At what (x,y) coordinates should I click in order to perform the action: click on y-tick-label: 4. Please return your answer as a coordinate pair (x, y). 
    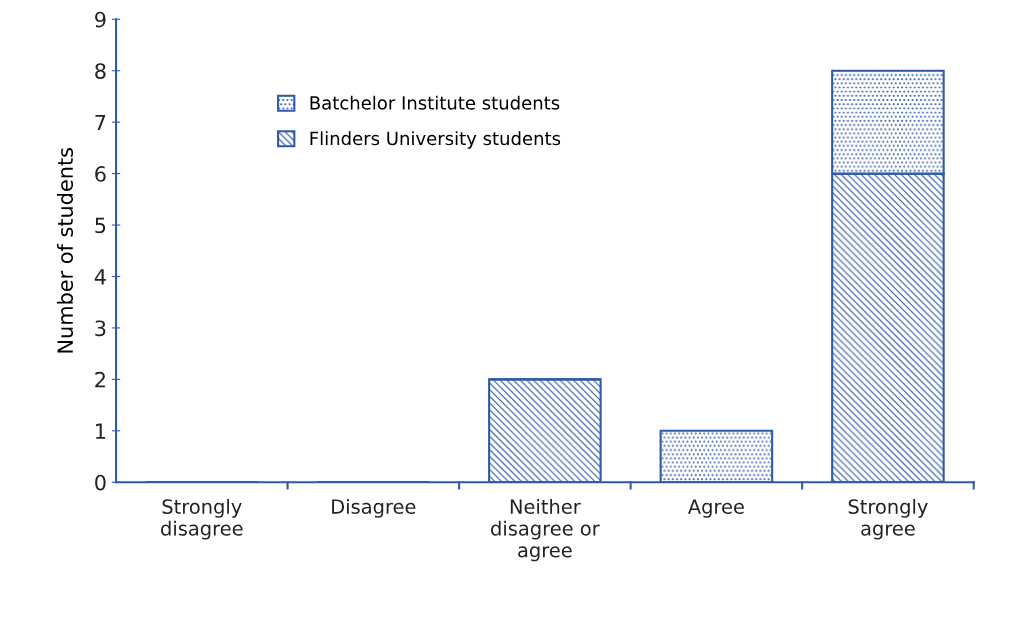
    Looking at the image, I should click on (100, 277).